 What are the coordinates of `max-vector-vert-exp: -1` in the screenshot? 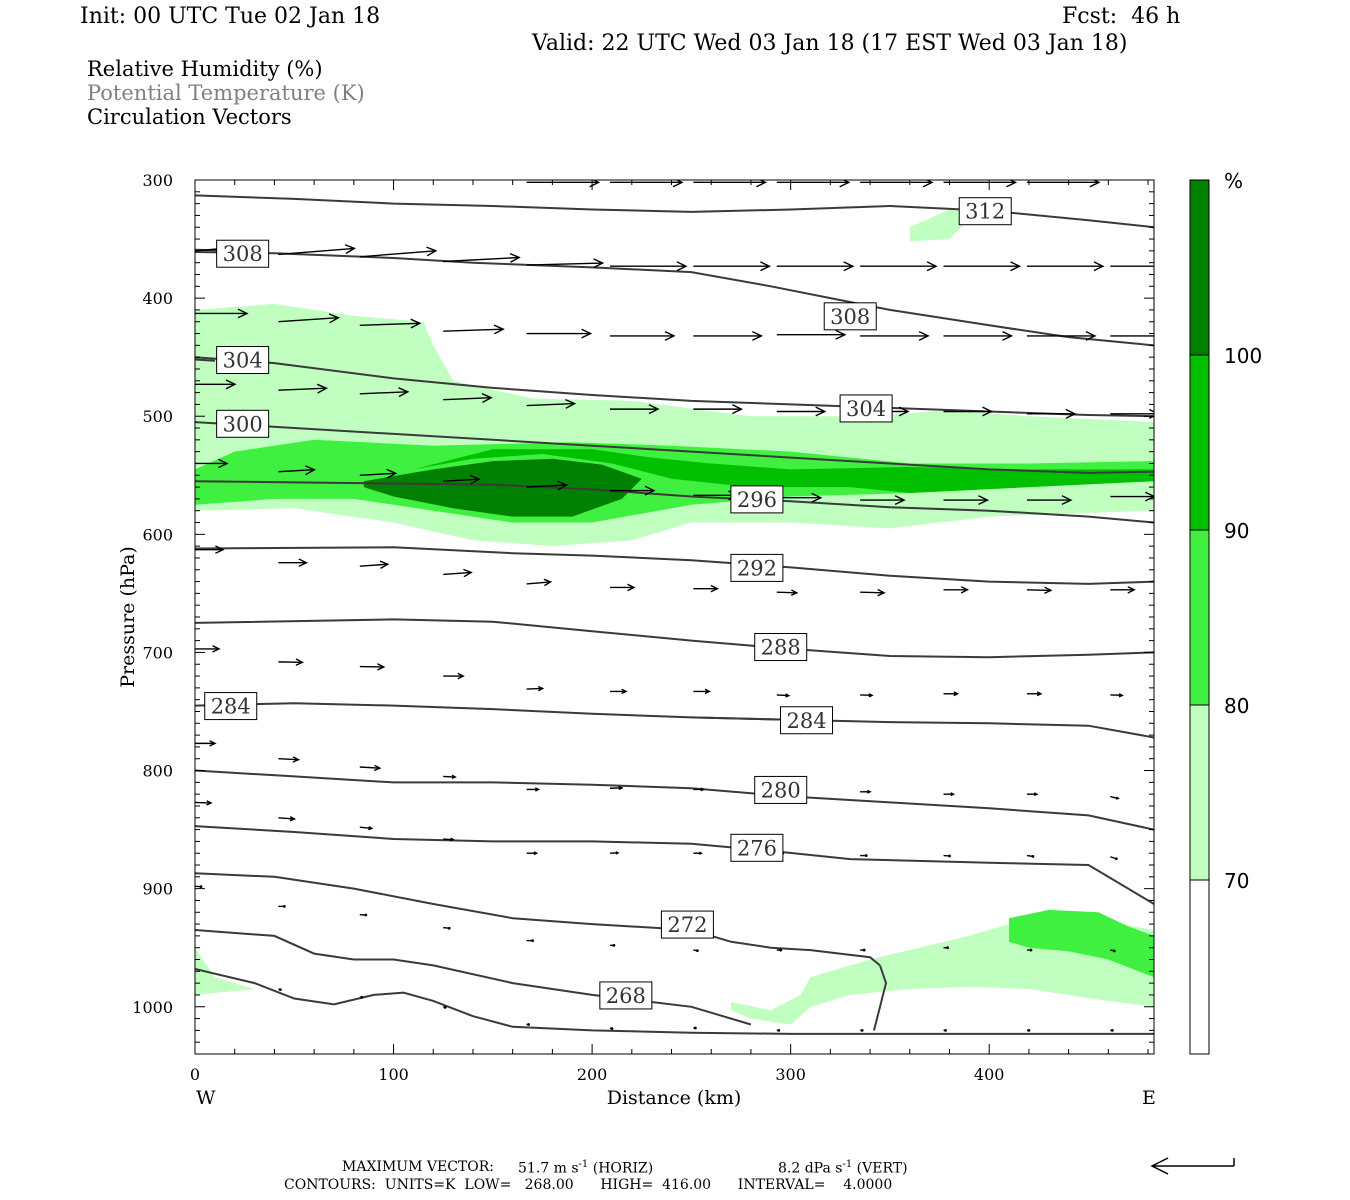 It's located at (847, 1164).